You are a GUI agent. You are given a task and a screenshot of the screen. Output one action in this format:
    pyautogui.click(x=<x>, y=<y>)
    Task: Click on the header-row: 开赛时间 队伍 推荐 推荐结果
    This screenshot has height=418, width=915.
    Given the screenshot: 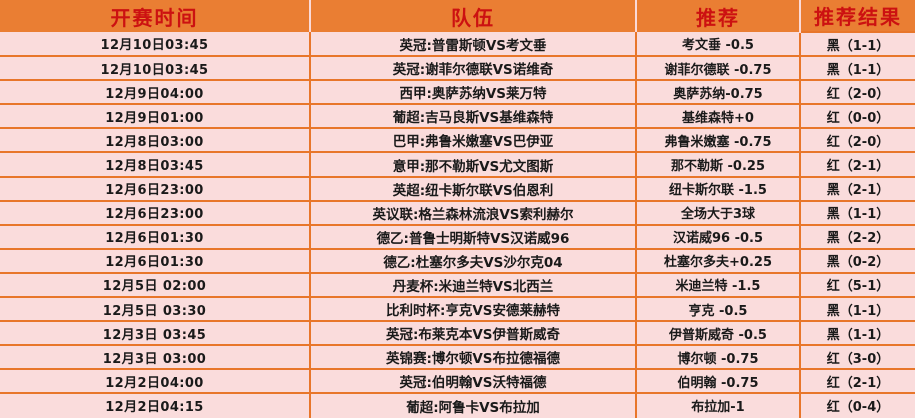 What is the action you would take?
    pyautogui.click(x=457, y=16)
    